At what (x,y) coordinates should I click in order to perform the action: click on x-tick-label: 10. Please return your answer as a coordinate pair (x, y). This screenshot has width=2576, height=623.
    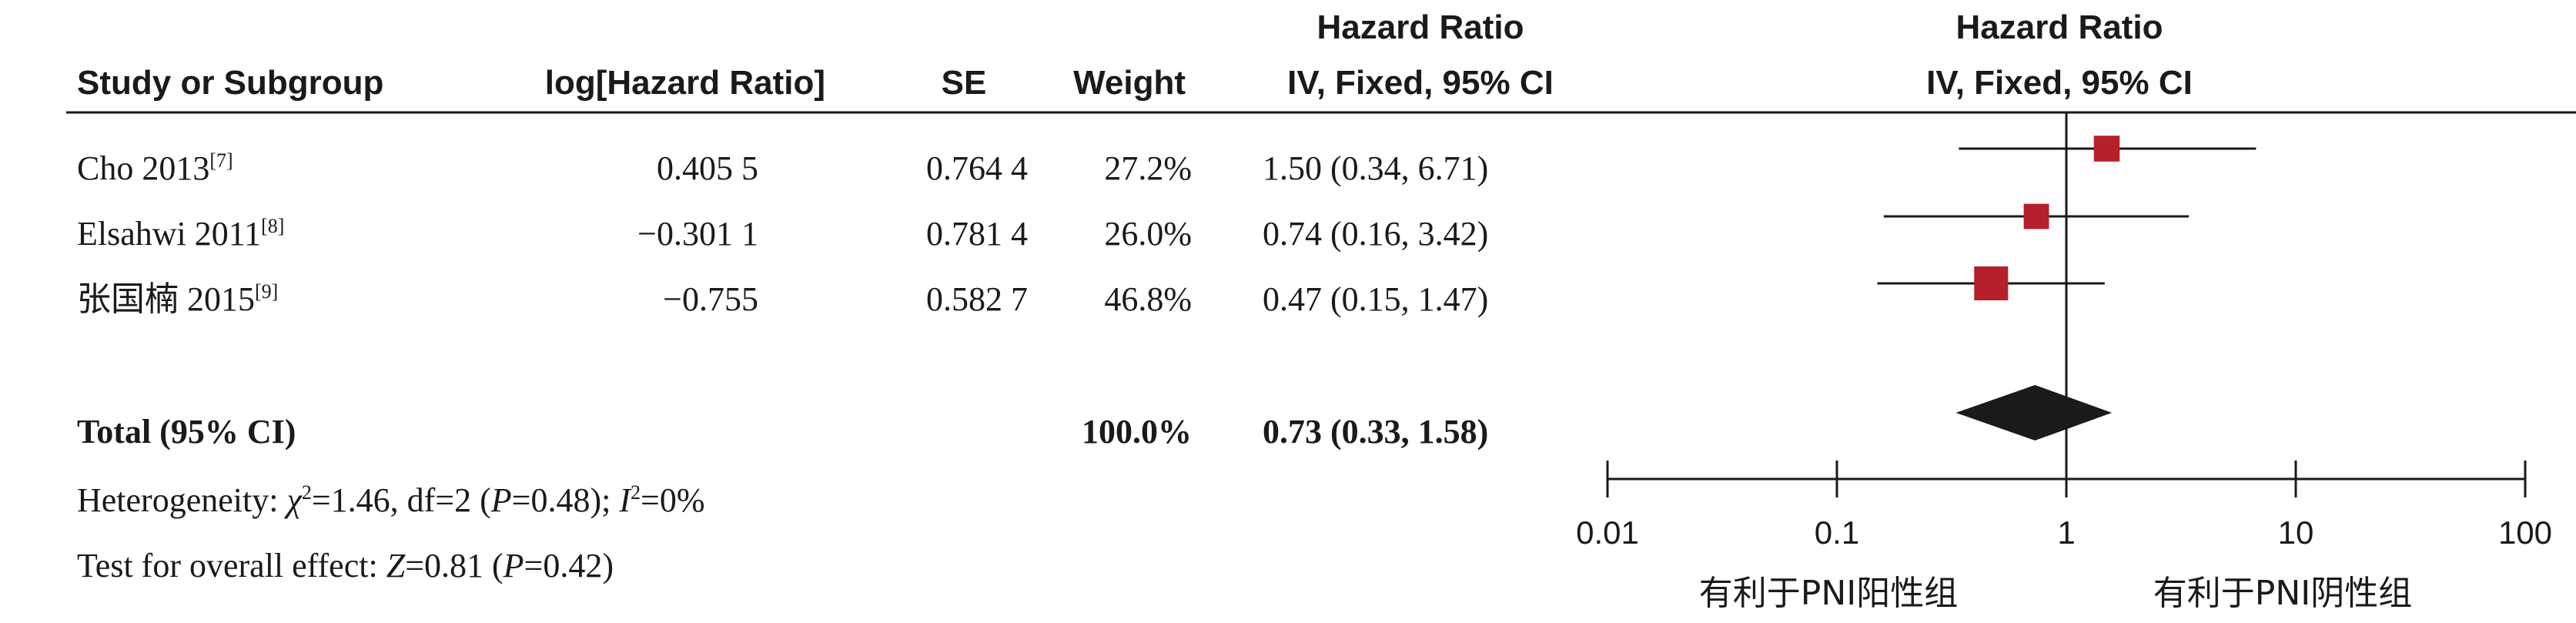
    Looking at the image, I should click on (2296, 532).